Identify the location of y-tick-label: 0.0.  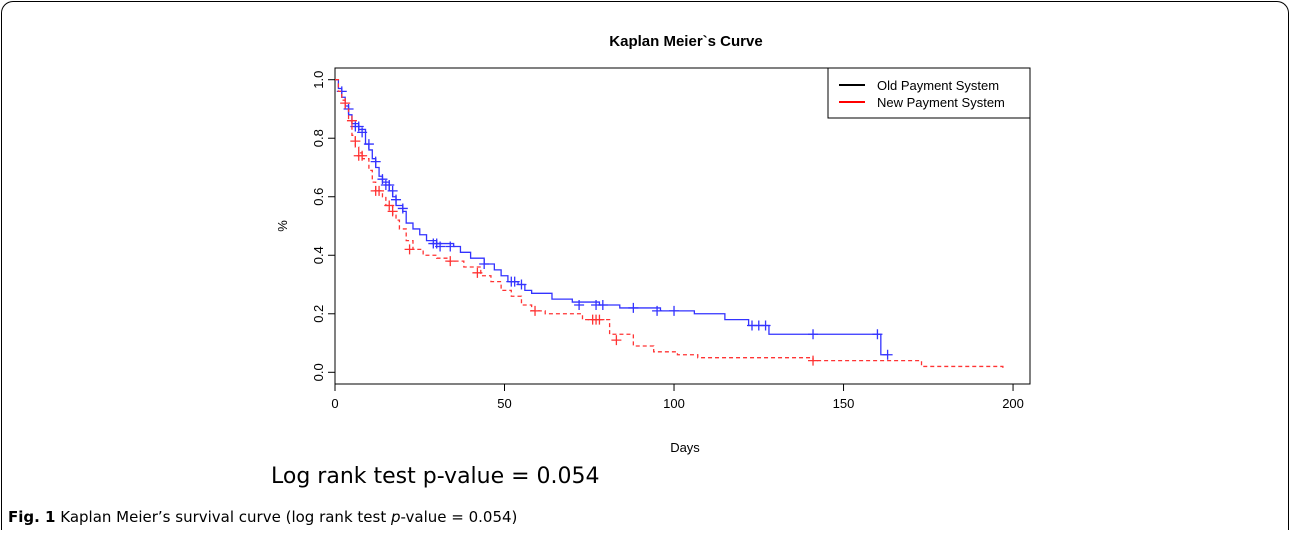
(318, 372).